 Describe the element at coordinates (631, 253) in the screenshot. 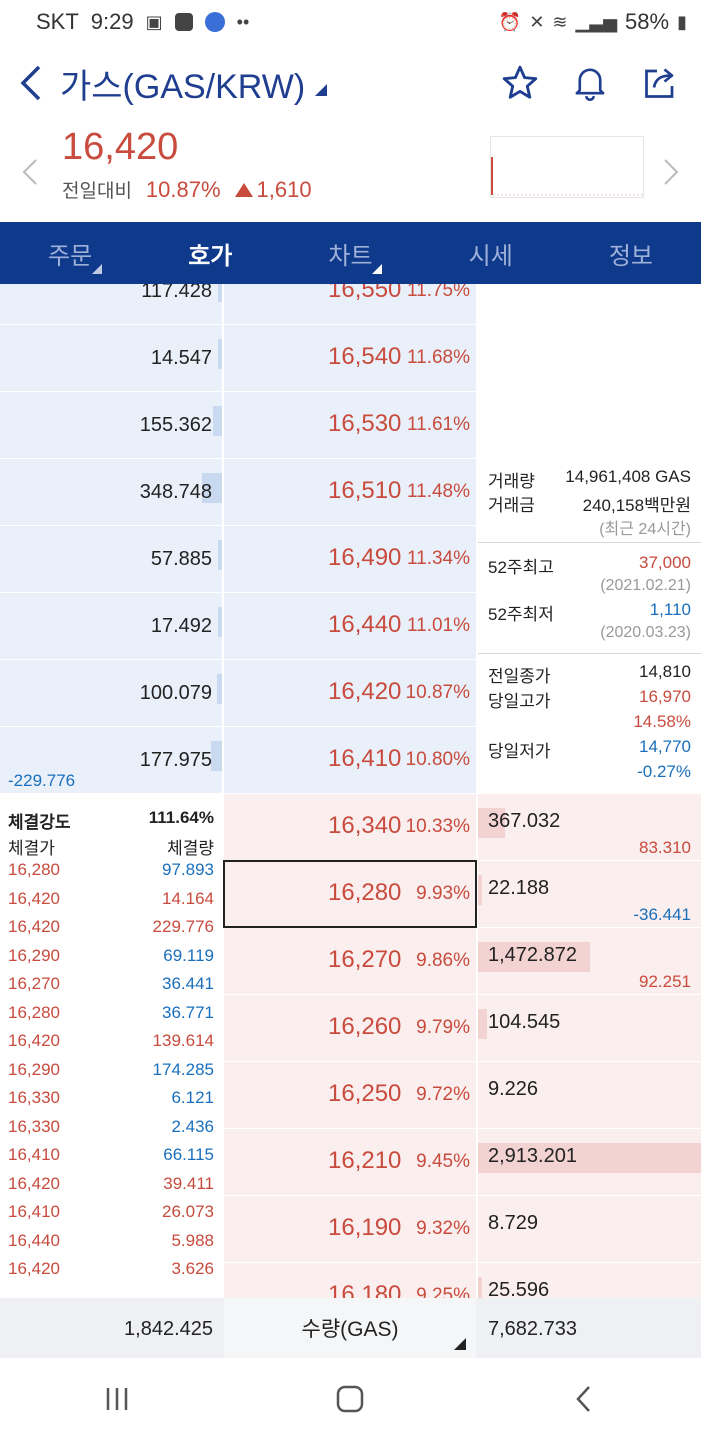

I see `tab-info: 정보` at that location.